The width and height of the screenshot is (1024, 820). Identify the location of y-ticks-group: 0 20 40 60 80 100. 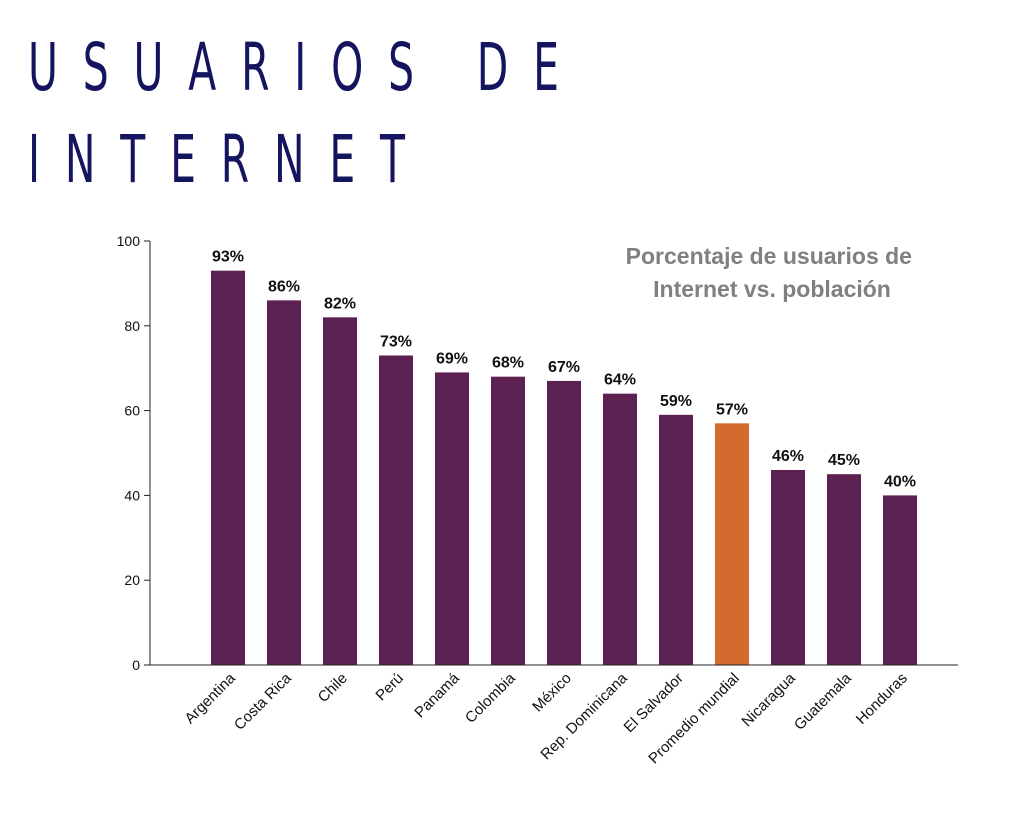
(133, 453).